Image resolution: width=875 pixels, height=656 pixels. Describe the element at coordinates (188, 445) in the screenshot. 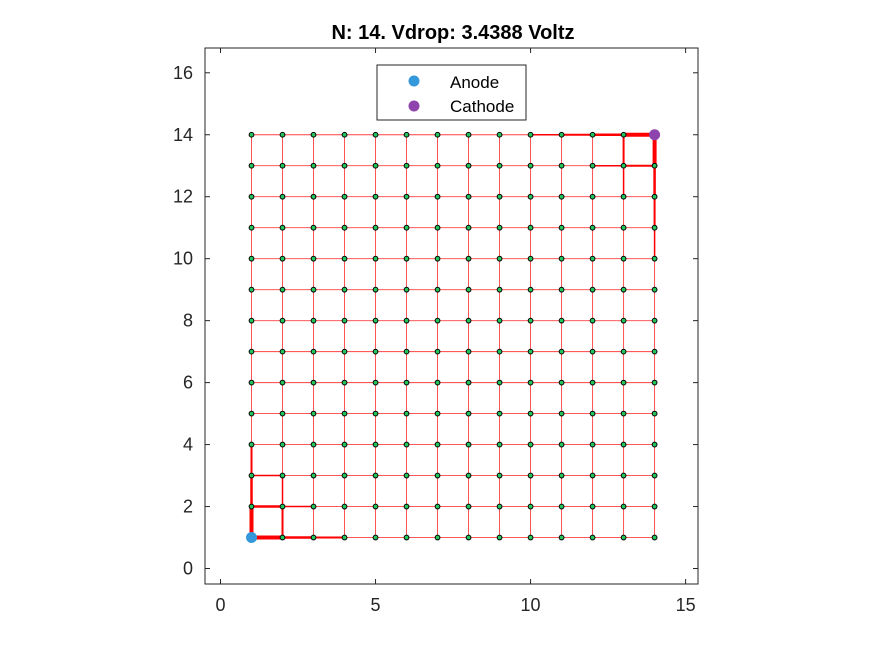

I see `y-tick-label: 4` at that location.